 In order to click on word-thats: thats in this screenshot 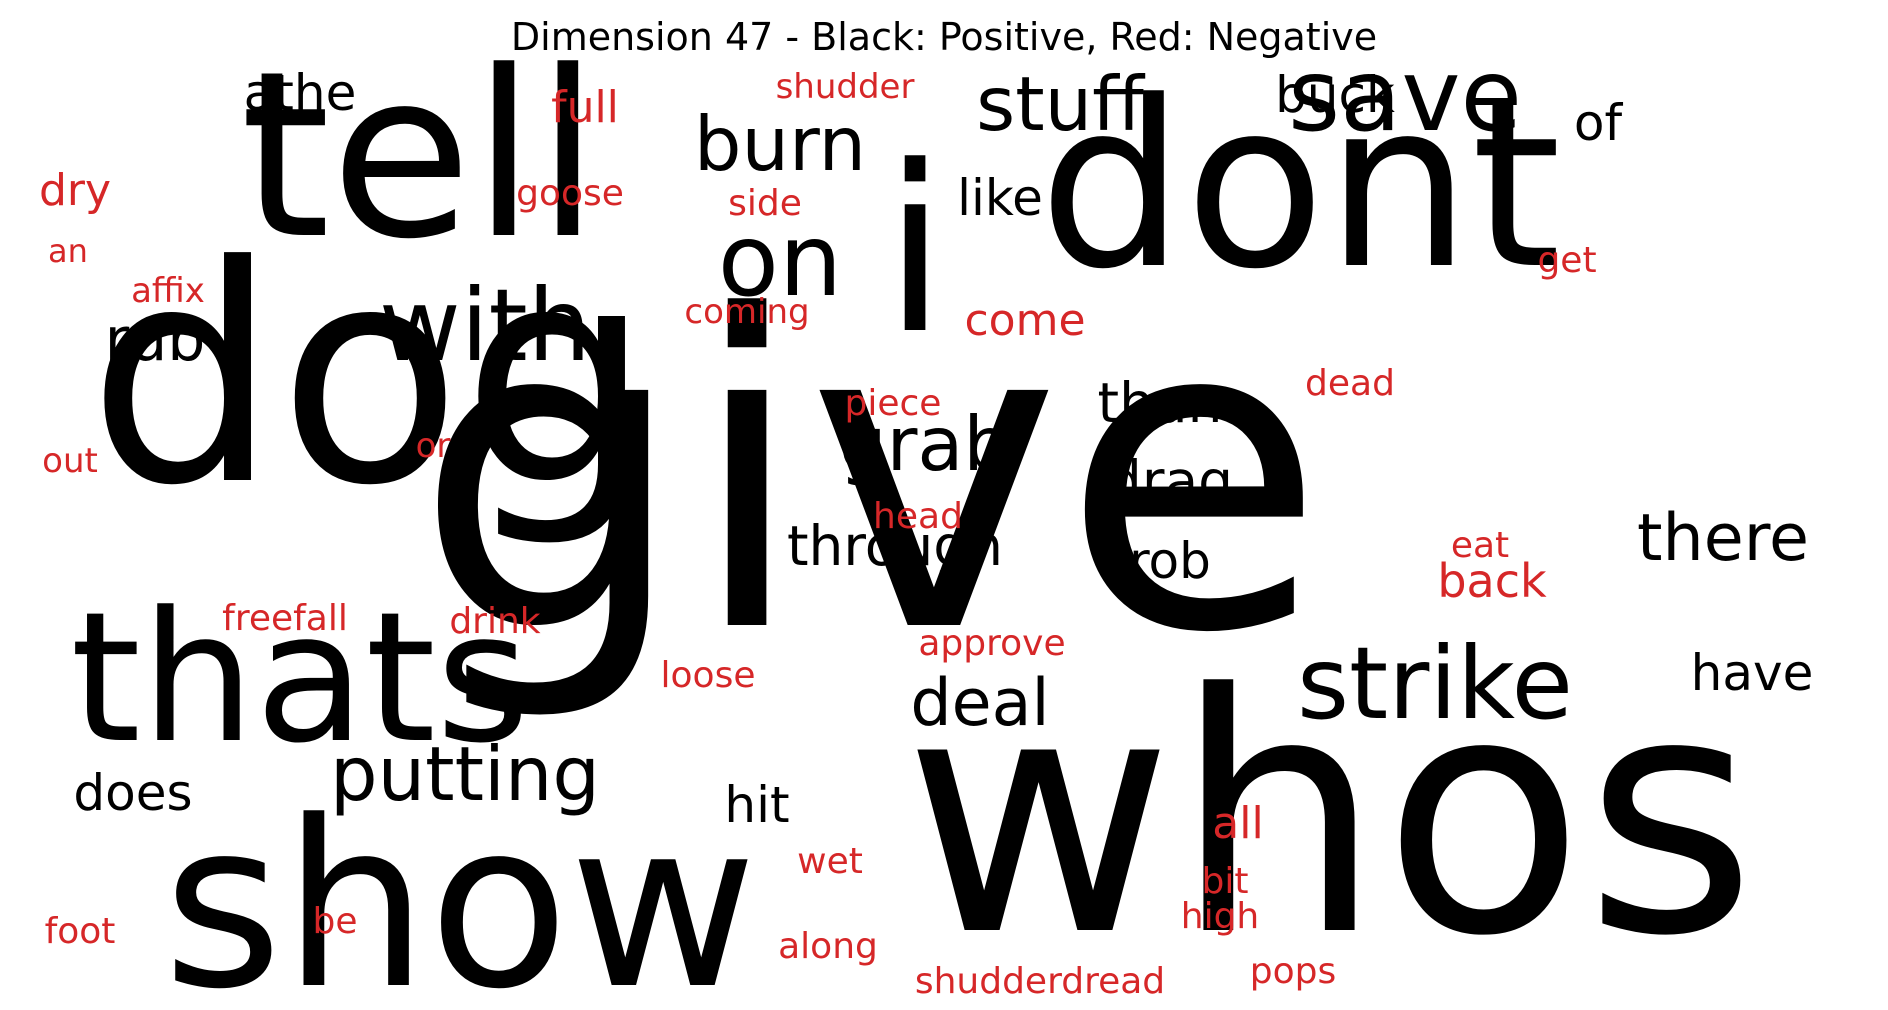, I will do `click(299, 678)`.